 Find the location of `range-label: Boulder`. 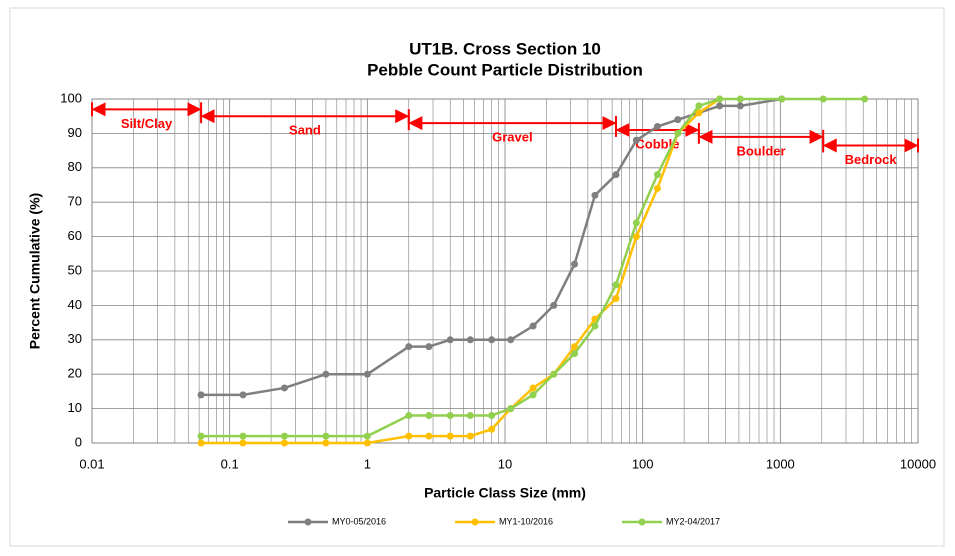

range-label: Boulder is located at coordinates (760, 150).